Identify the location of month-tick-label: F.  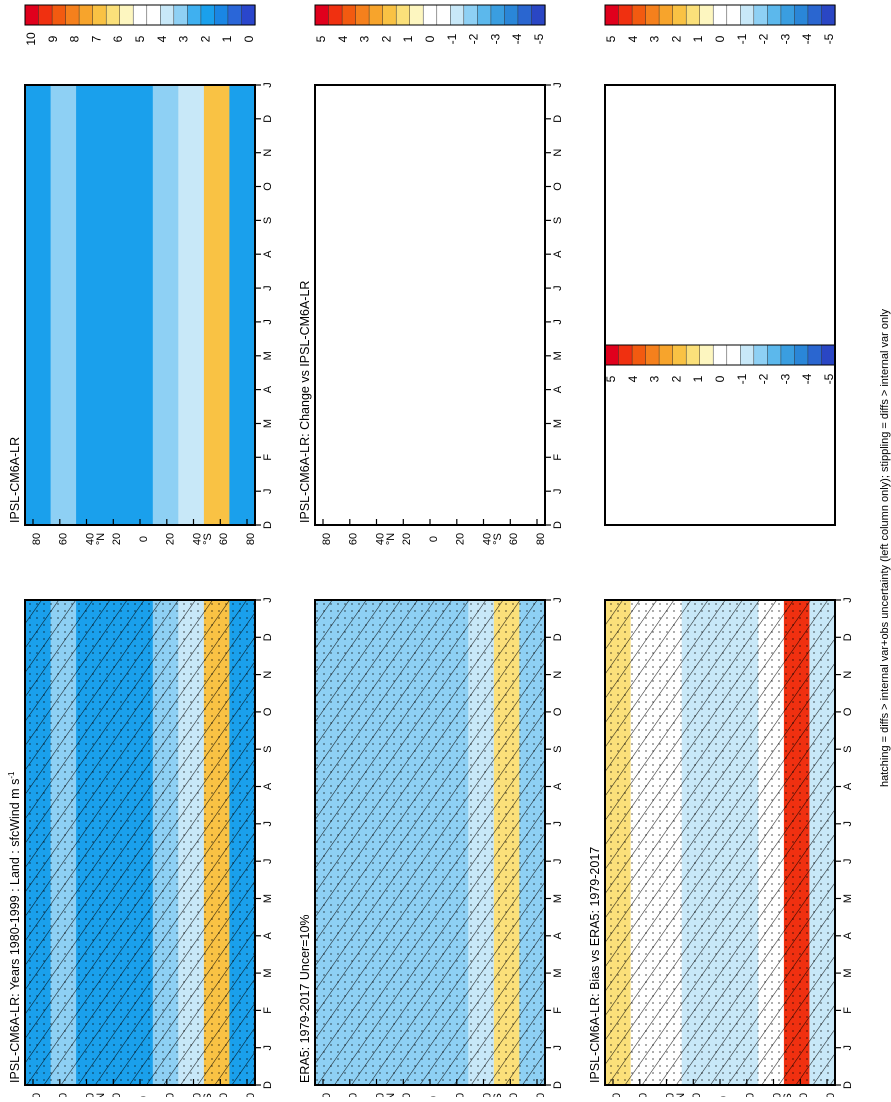
(268, 457).